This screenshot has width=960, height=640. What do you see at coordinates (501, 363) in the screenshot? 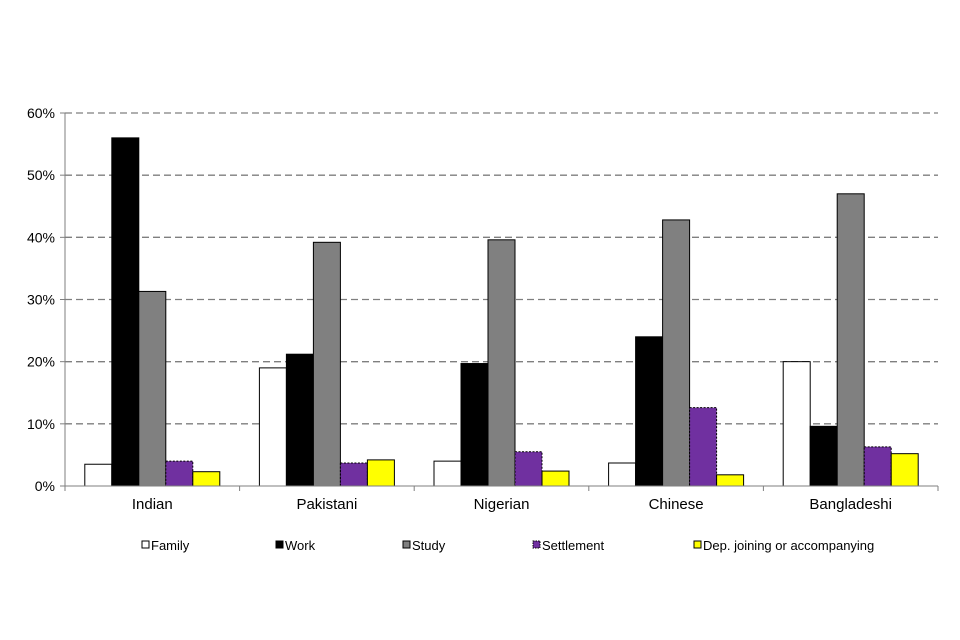
I see `bar-study-nigerian` at bounding box center [501, 363].